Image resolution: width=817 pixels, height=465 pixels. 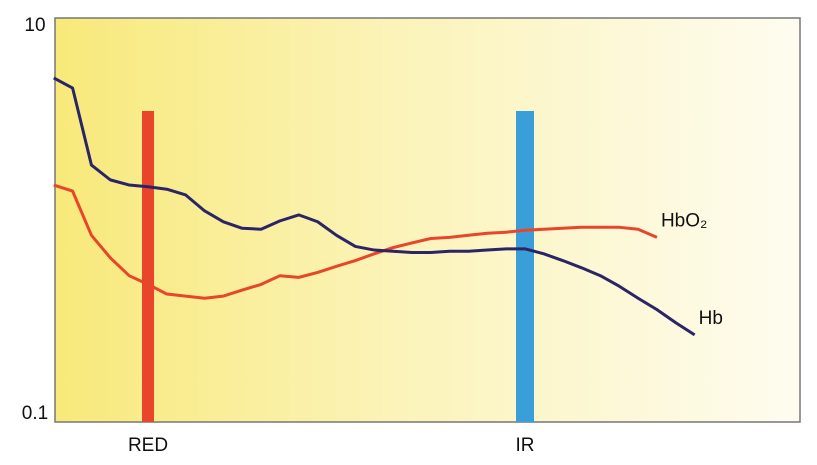 What do you see at coordinates (34, 25) in the screenshot?
I see `y-tick-label: 10` at bounding box center [34, 25].